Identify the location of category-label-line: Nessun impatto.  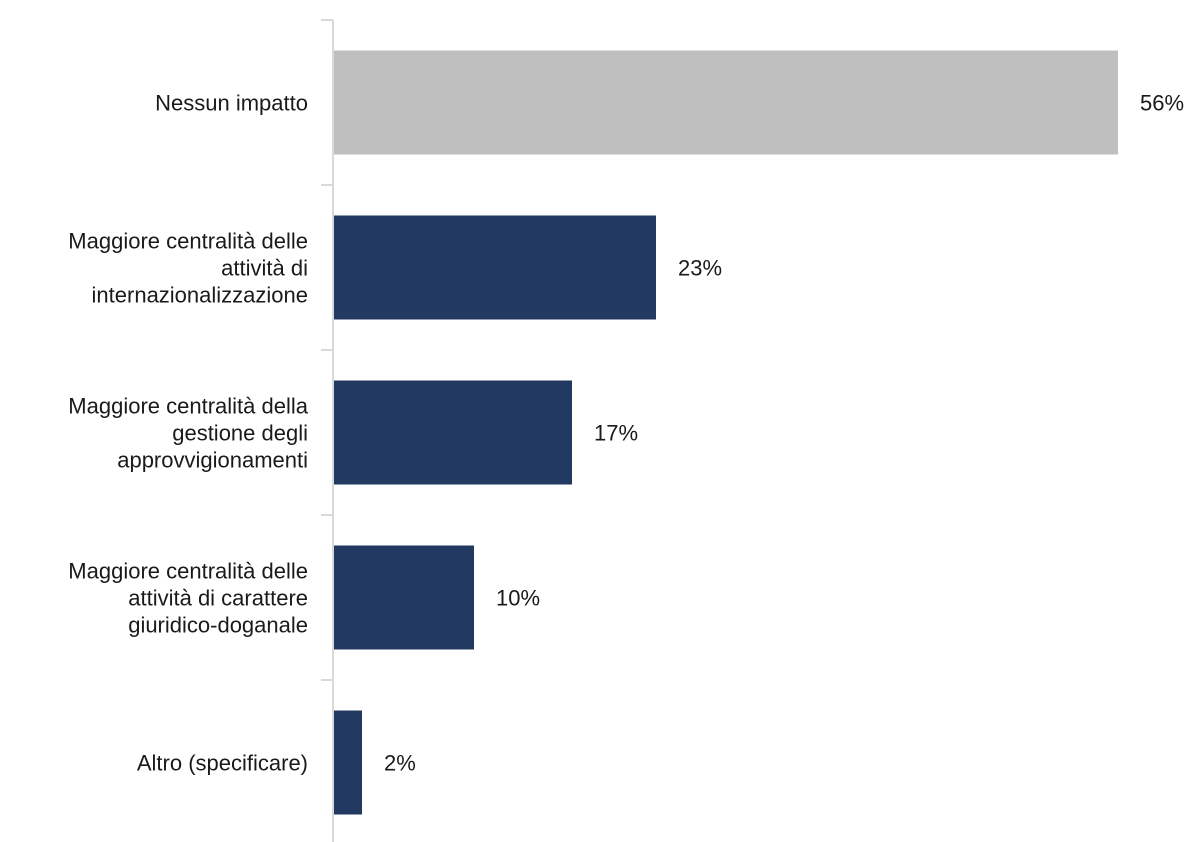
(231, 103).